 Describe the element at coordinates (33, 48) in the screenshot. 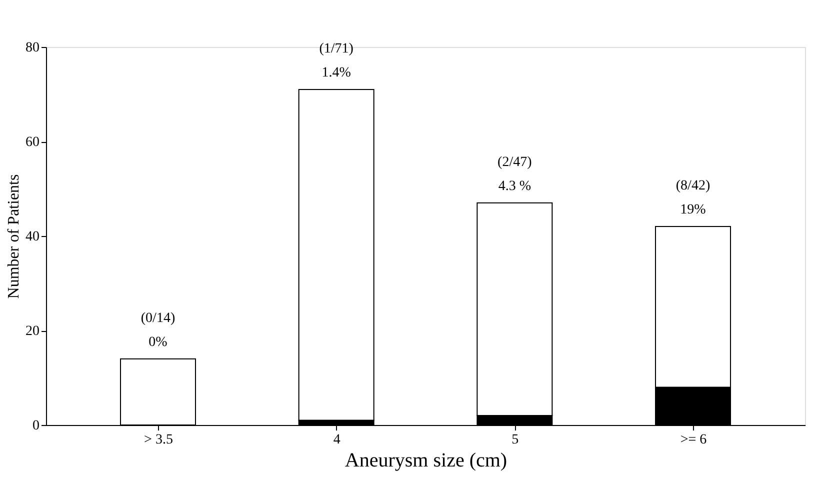

I see `y-tick-label: 80` at that location.